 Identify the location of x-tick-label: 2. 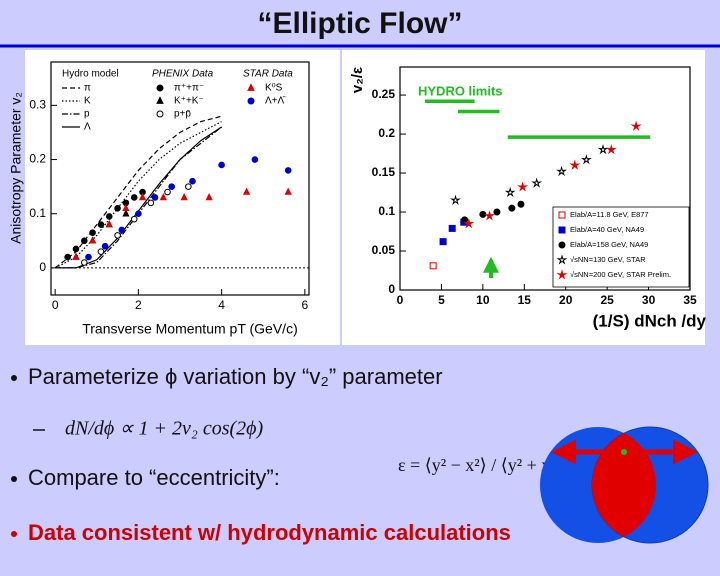
(138, 305).